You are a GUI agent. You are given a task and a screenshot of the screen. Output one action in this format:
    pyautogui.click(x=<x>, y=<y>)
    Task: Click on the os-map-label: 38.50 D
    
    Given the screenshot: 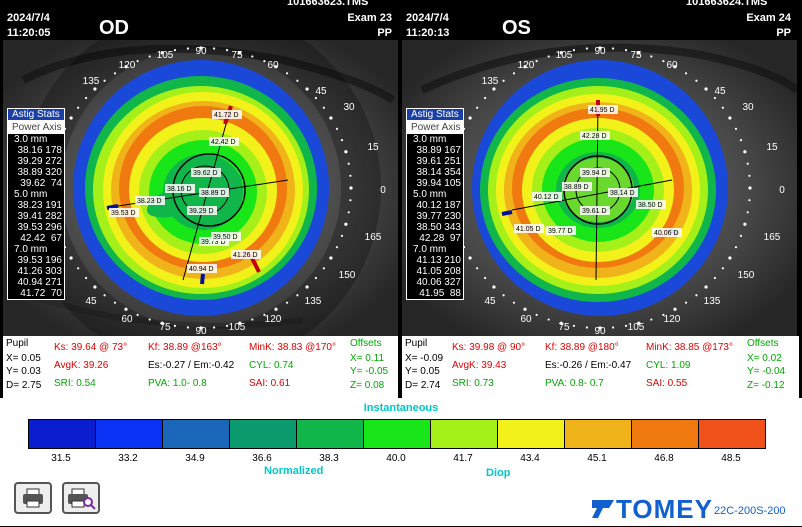 What is the action you would take?
    pyautogui.click(x=650, y=205)
    